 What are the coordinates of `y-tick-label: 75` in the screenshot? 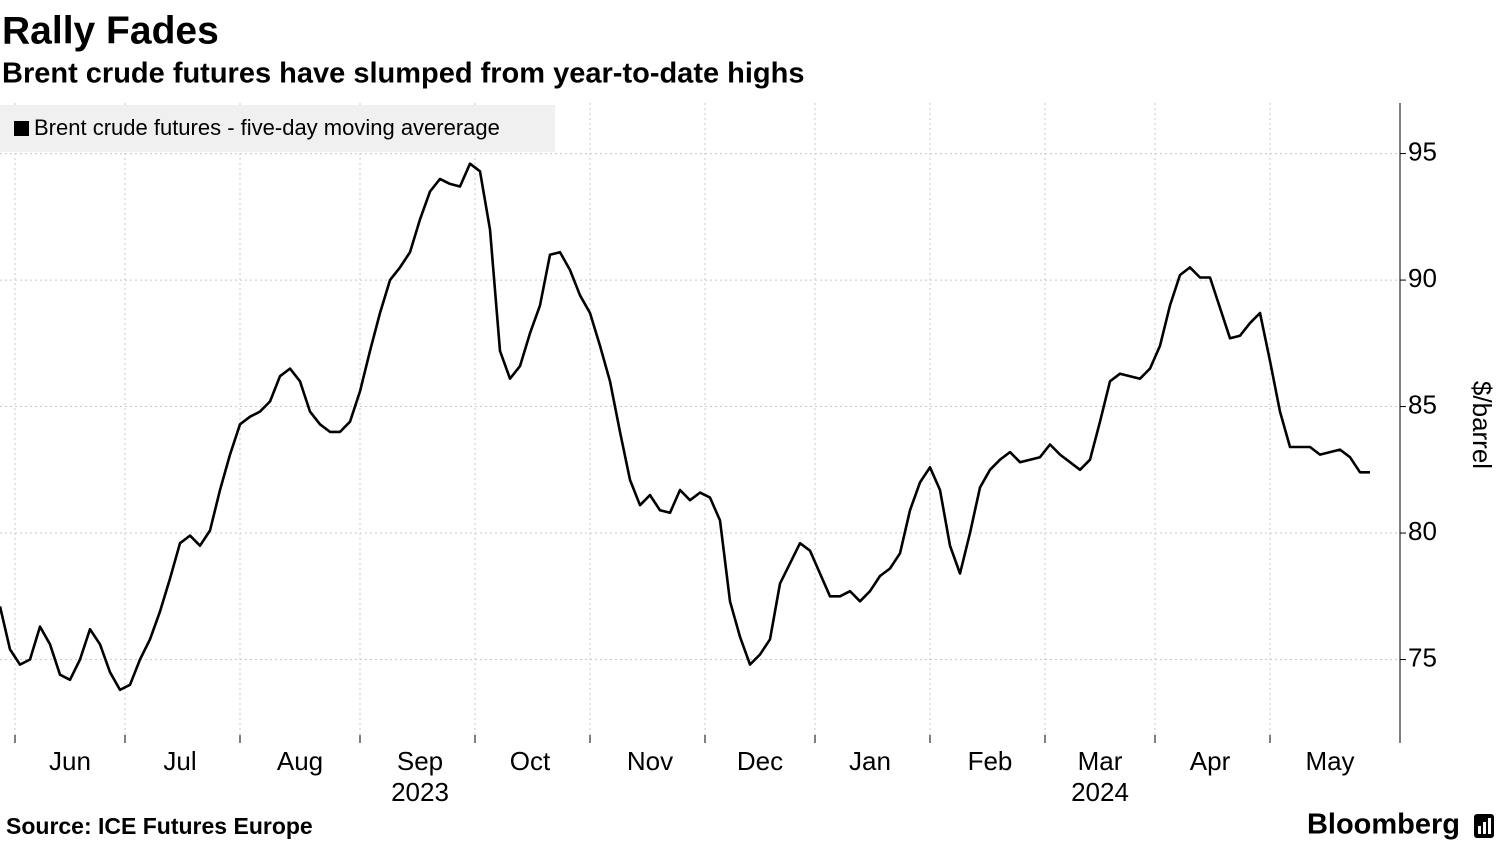 It's located at (1422, 657).